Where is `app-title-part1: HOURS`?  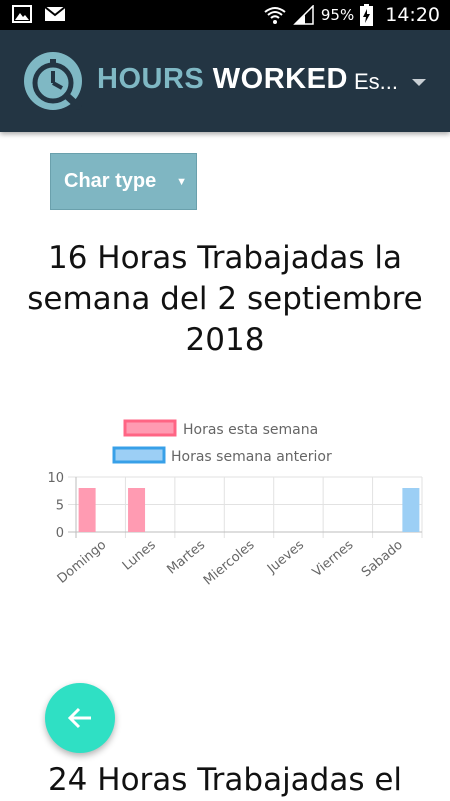 app-title-part1: HOURS is located at coordinates (151, 79).